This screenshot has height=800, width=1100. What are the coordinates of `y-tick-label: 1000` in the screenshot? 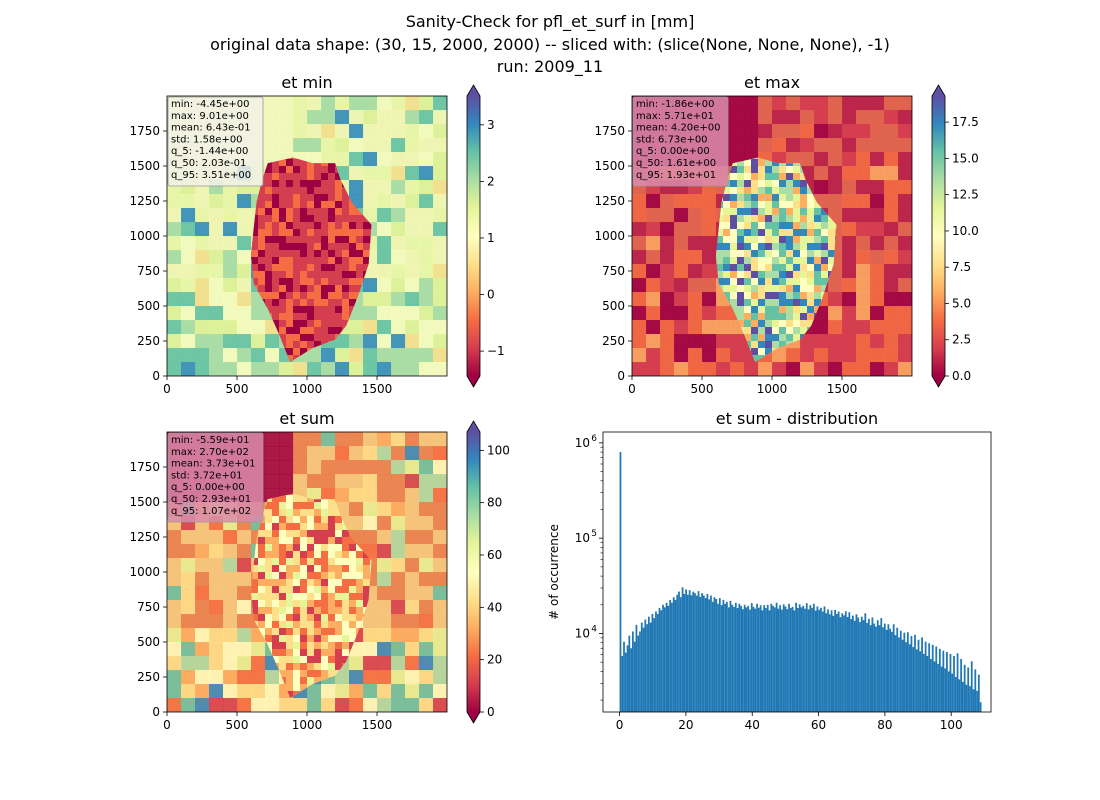 It's located at (609, 236).